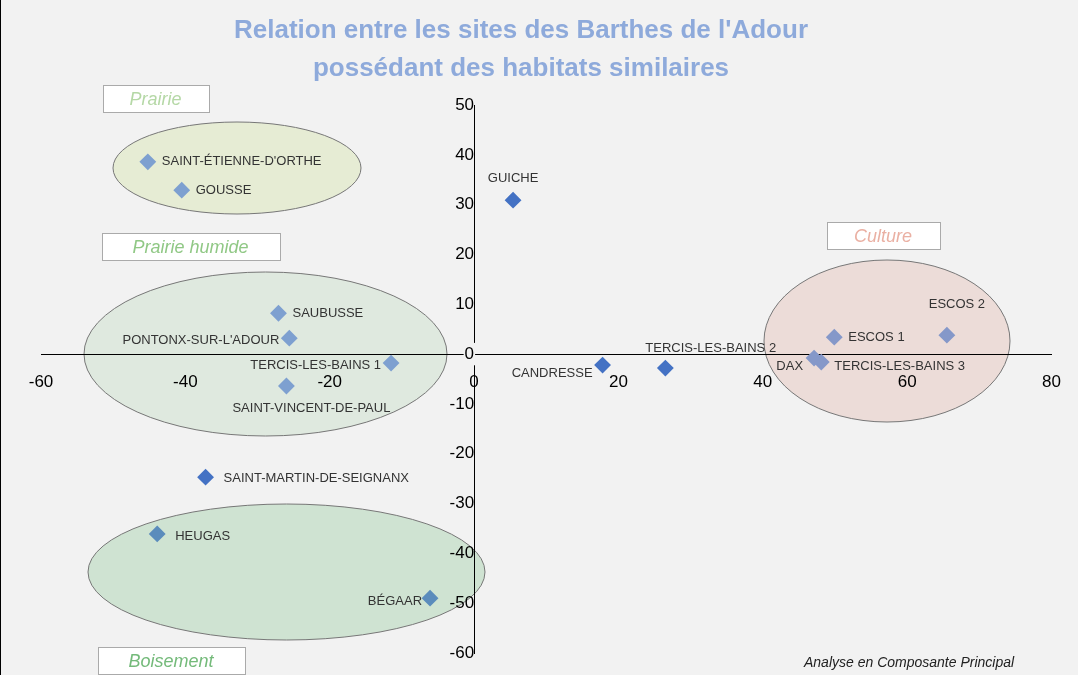  Describe the element at coordinates (465, 204) in the screenshot. I see `y-tick-label: 30` at that location.